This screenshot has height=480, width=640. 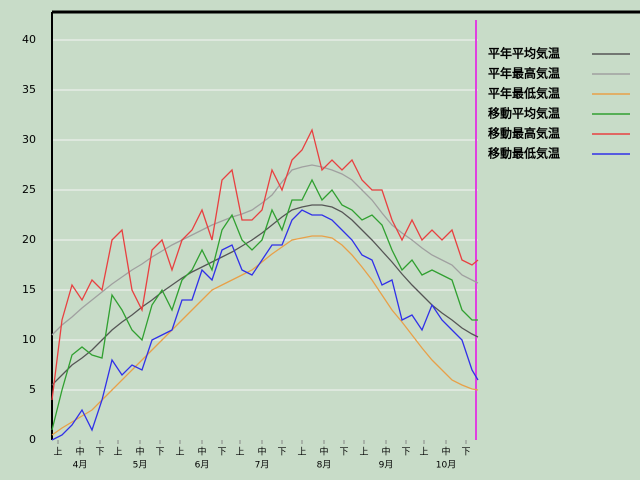 What do you see at coordinates (32, 439) in the screenshot?
I see `y-tick-label: 0` at bounding box center [32, 439].